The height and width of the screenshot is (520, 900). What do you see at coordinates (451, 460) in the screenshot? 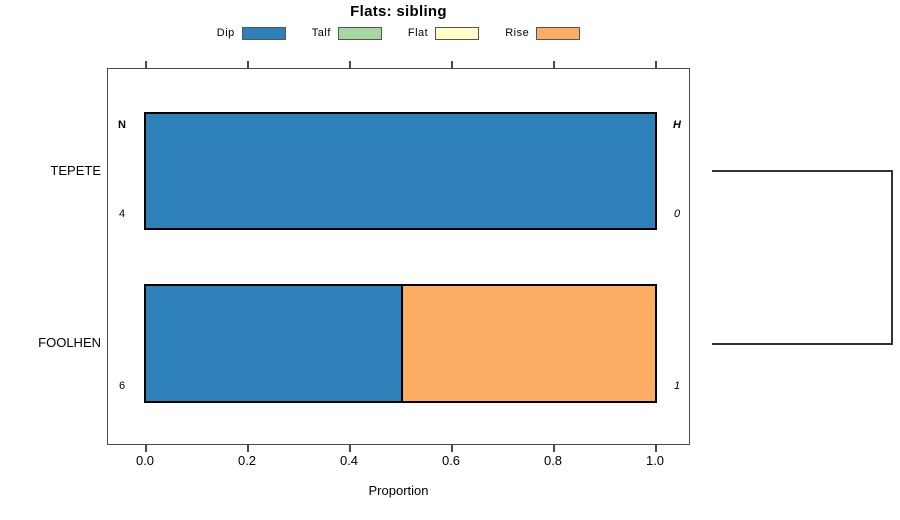
I see `x-axis-tick-label: 0.6` at bounding box center [451, 460].